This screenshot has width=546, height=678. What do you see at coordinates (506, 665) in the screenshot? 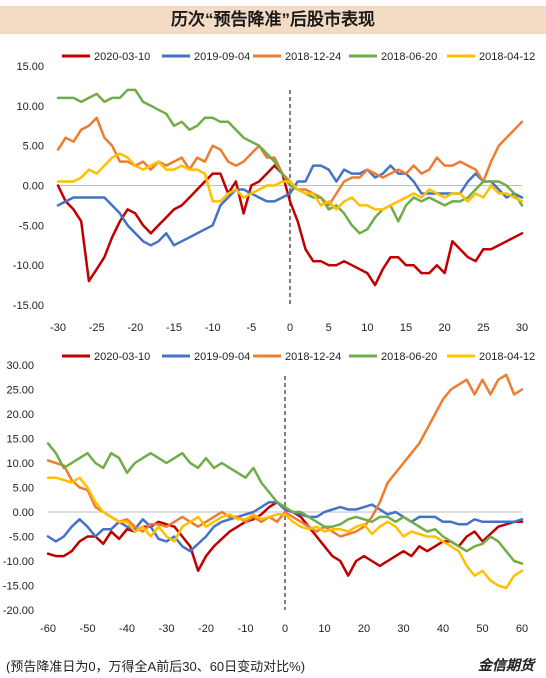
I see `footer-brand: 金信期货` at bounding box center [506, 665].